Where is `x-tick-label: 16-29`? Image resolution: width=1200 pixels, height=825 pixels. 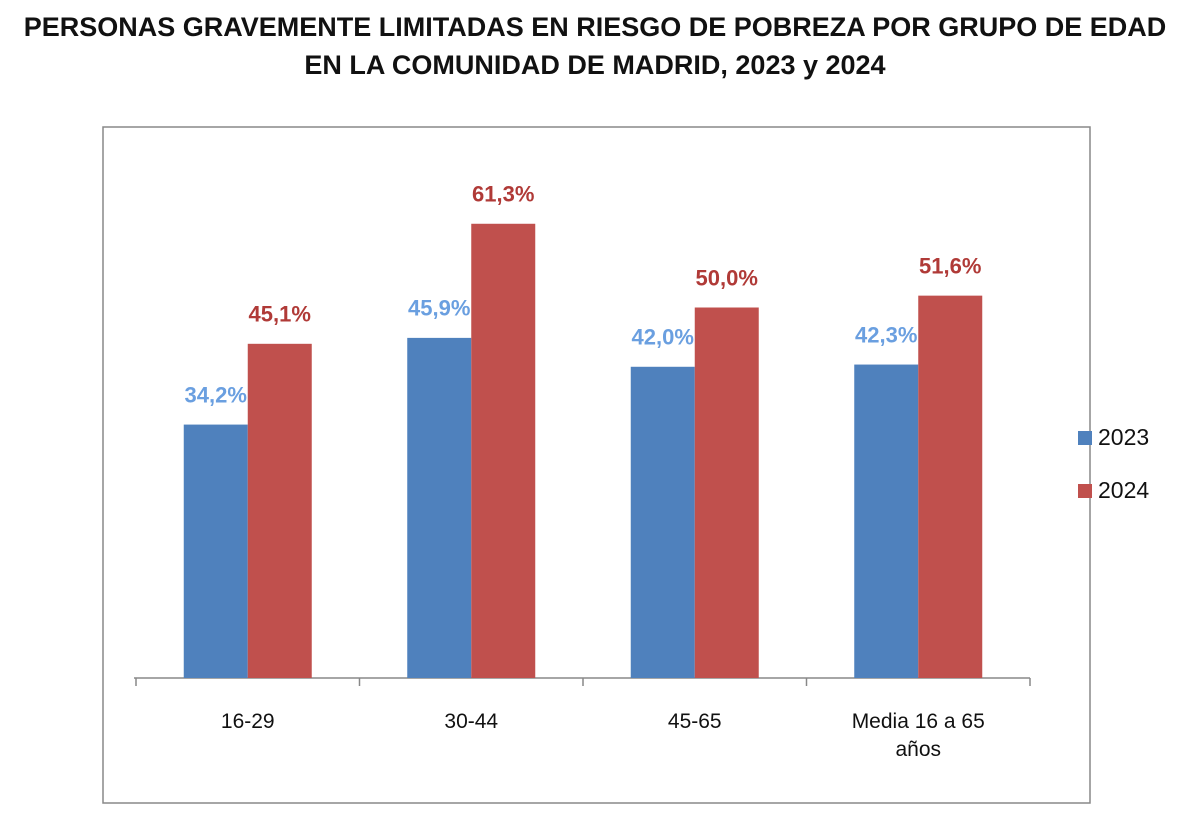 x-tick-label: 16-29 is located at coordinates (247, 721).